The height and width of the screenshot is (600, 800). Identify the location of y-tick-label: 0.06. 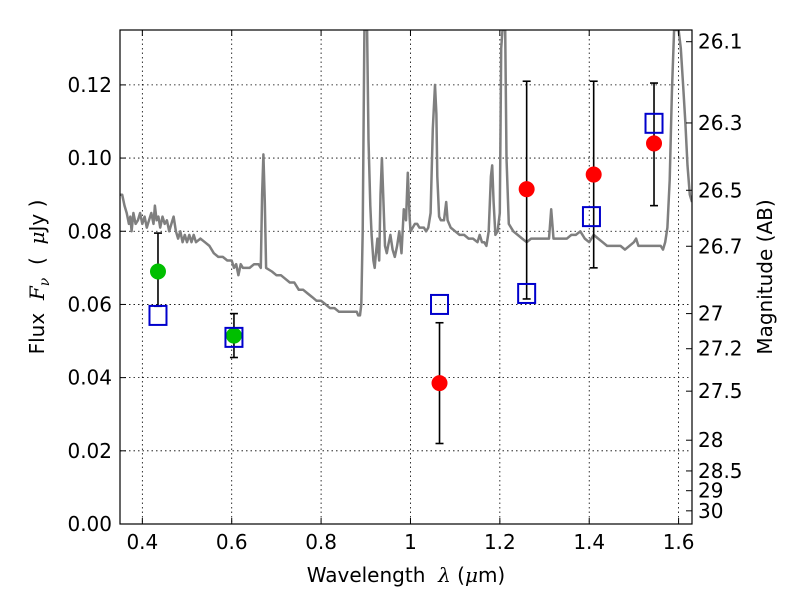
(89, 304).